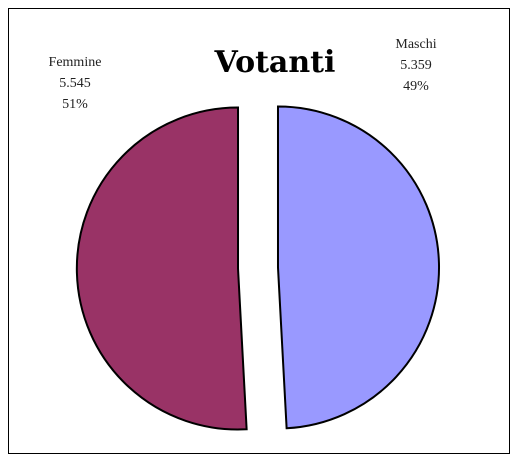  What do you see at coordinates (275, 62) in the screenshot?
I see `chart-title: Votanti` at bounding box center [275, 62].